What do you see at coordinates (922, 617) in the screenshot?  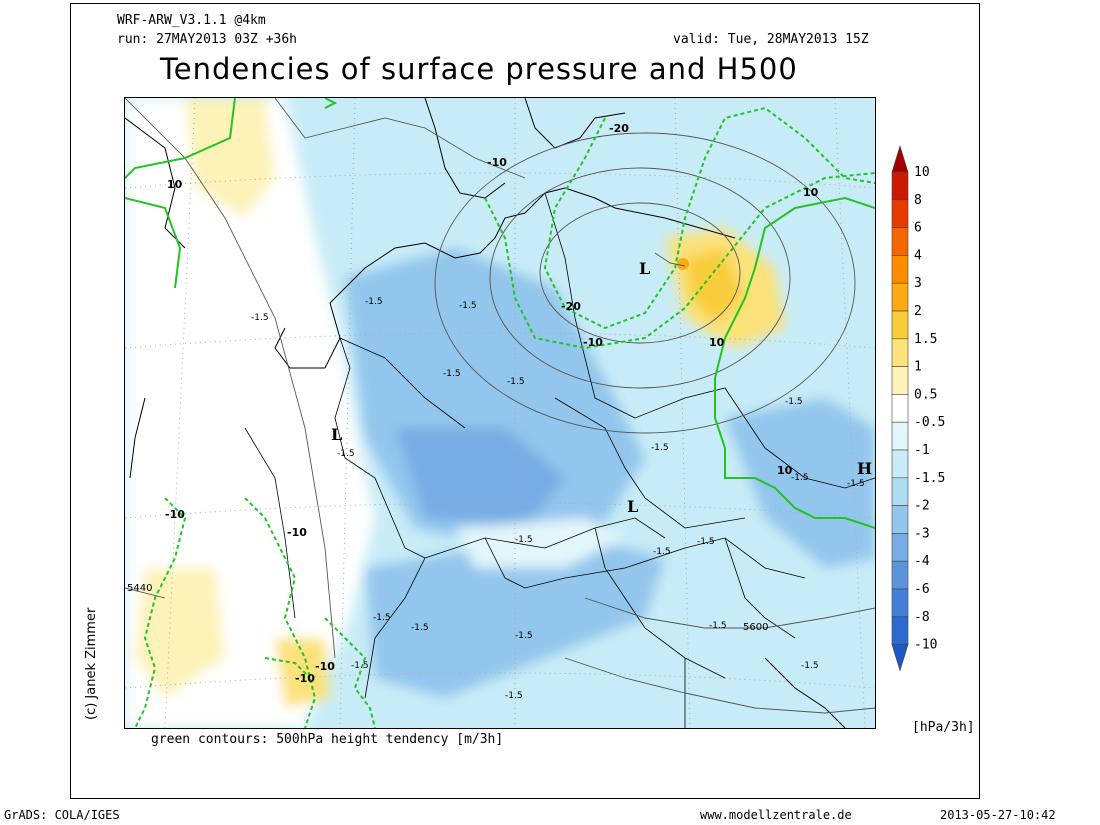 I see `colorbar-label: -8` at bounding box center [922, 617].